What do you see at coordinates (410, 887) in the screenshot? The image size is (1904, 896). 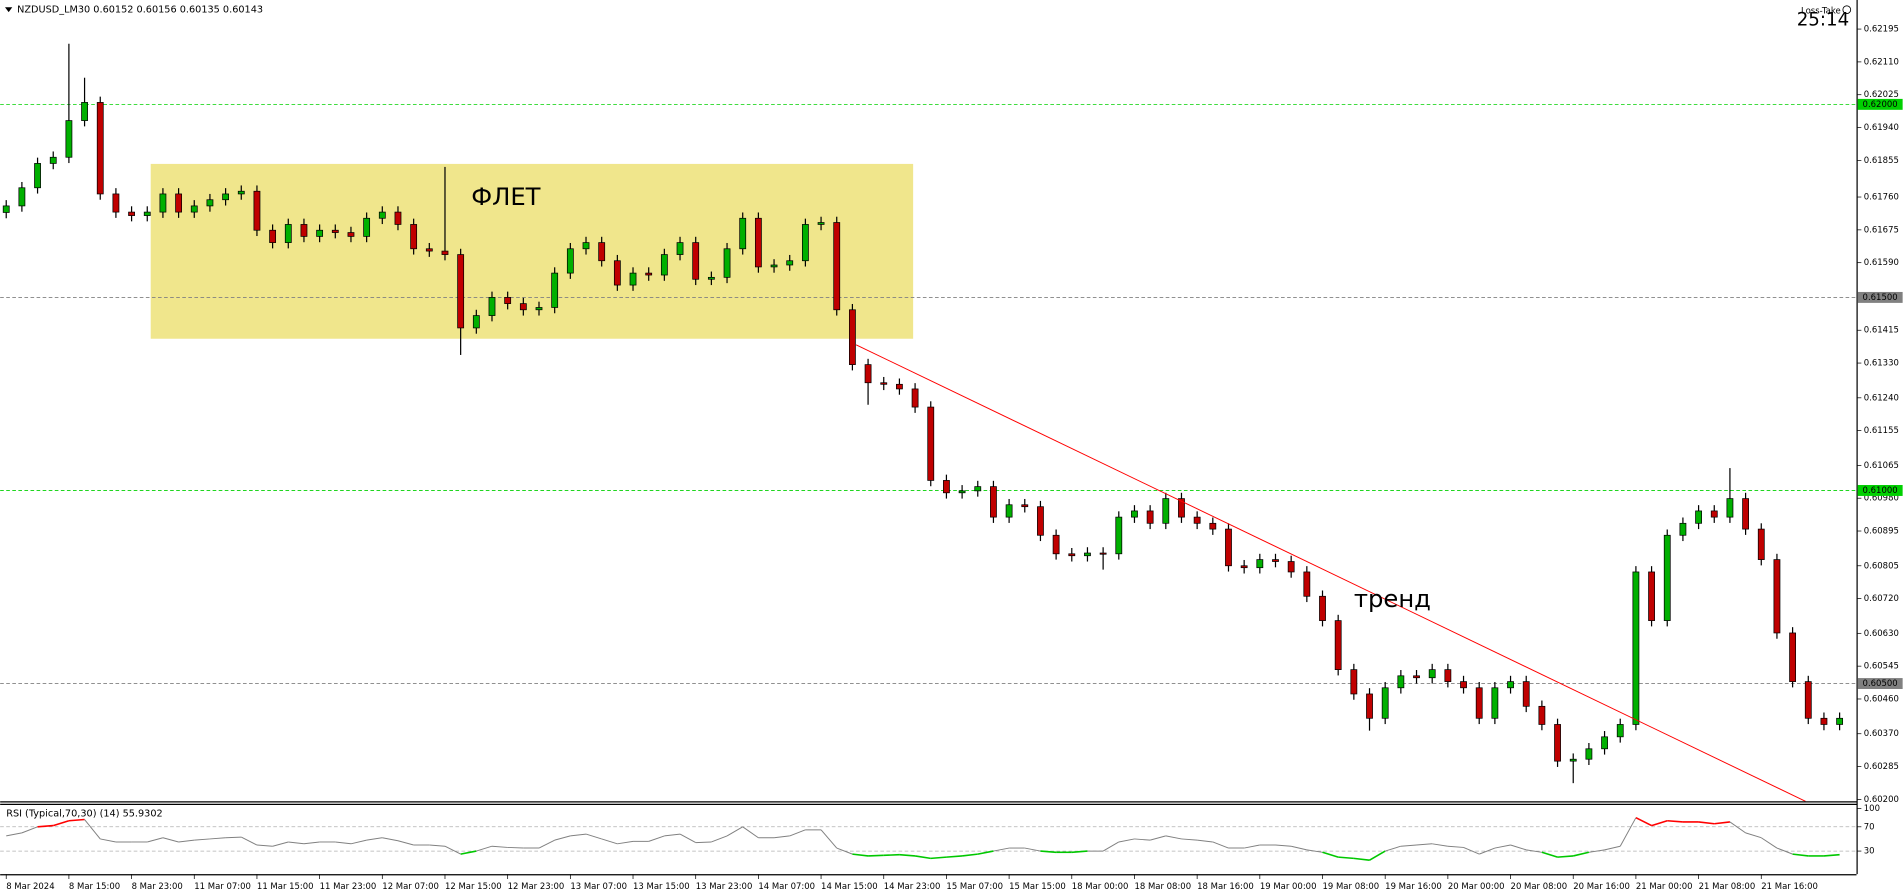 I see `x-tick-label: 12 Mar 07:00` at bounding box center [410, 887].